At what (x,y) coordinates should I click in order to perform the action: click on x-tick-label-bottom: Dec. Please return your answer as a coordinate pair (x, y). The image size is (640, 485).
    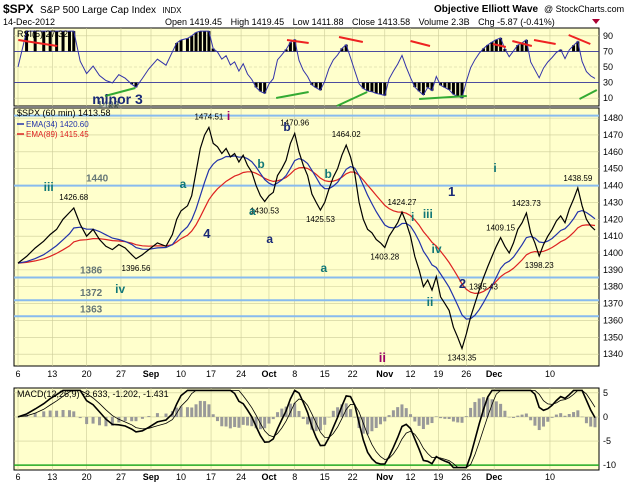
    Looking at the image, I should click on (494, 477).